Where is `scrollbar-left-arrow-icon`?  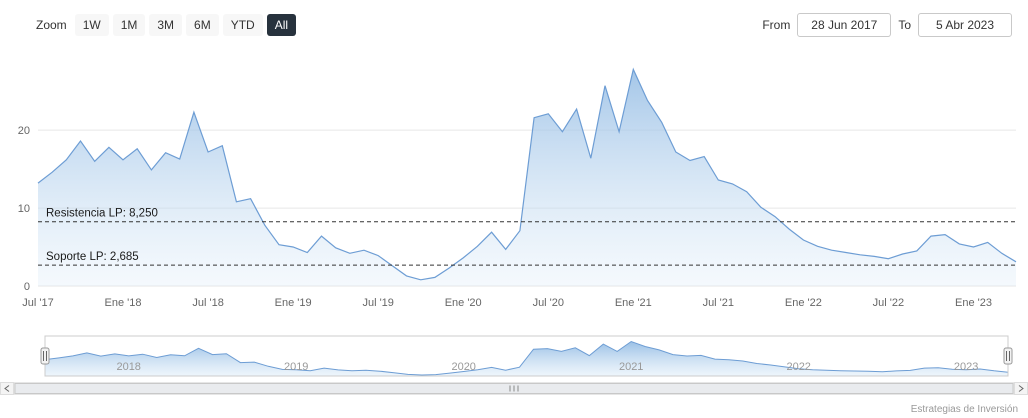
scrollbar-left-arrow-icon is located at coordinates (7, 388).